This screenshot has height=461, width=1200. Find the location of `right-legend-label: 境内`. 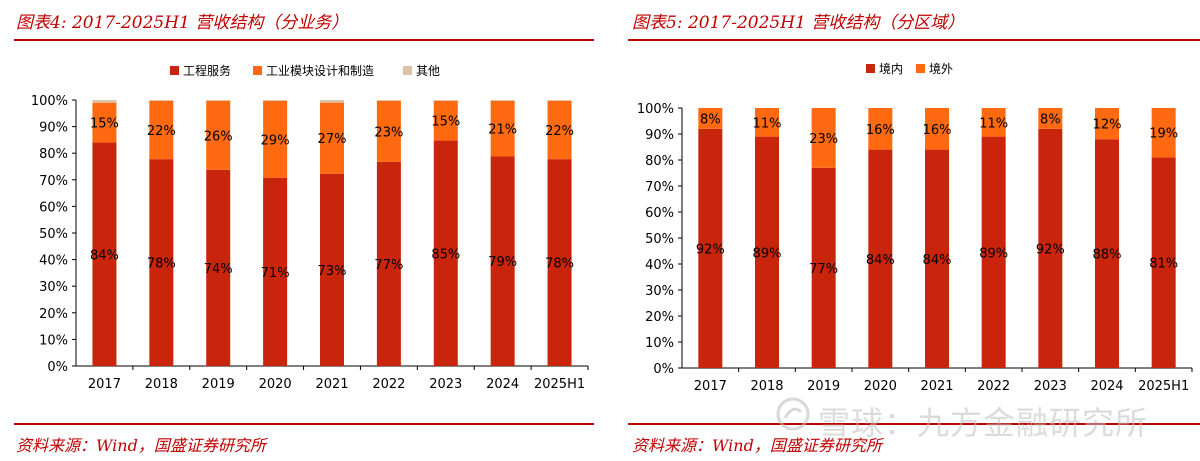

right-legend-label: 境内 is located at coordinates (891, 68).